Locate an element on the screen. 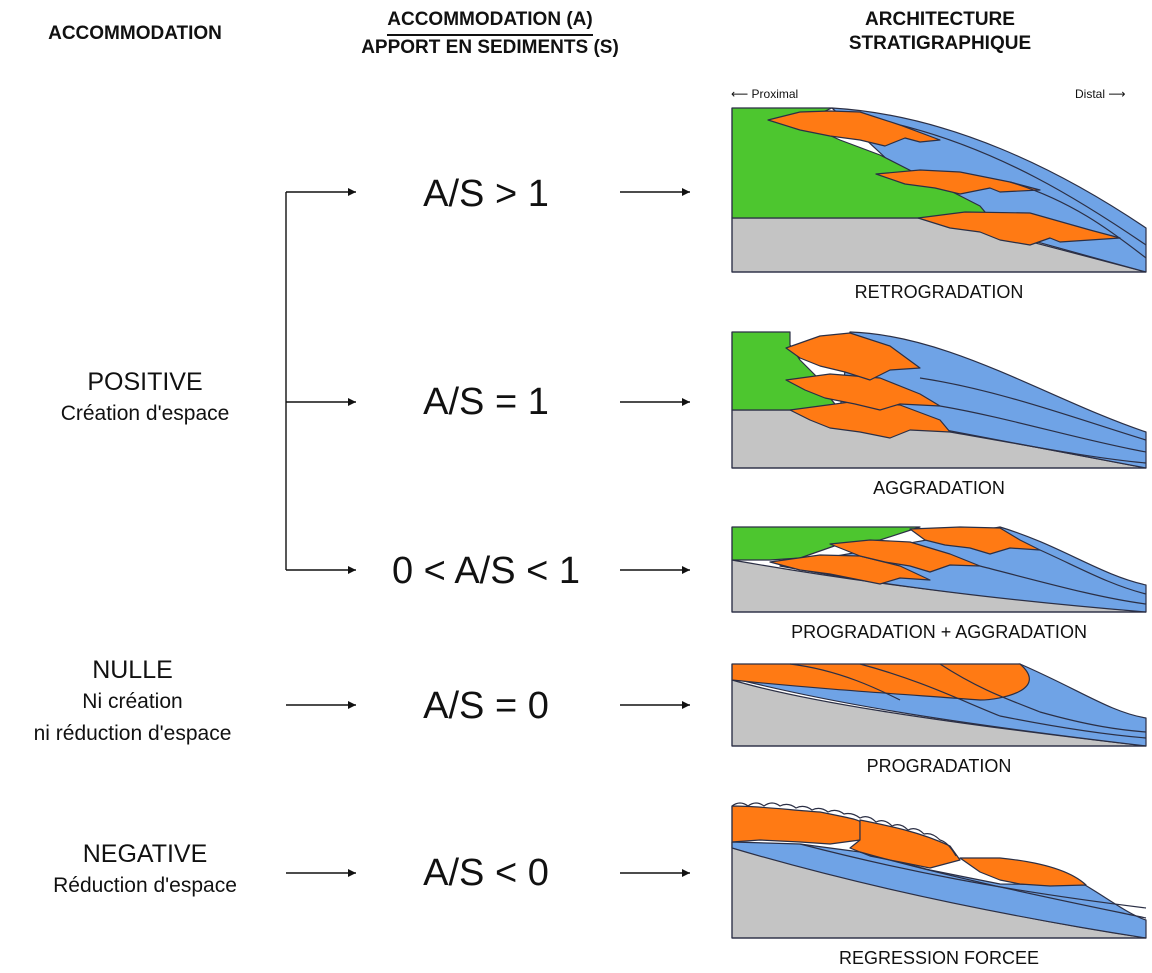  category-negative: NEGATIVE Réduction d'espace is located at coordinates (145, 870).